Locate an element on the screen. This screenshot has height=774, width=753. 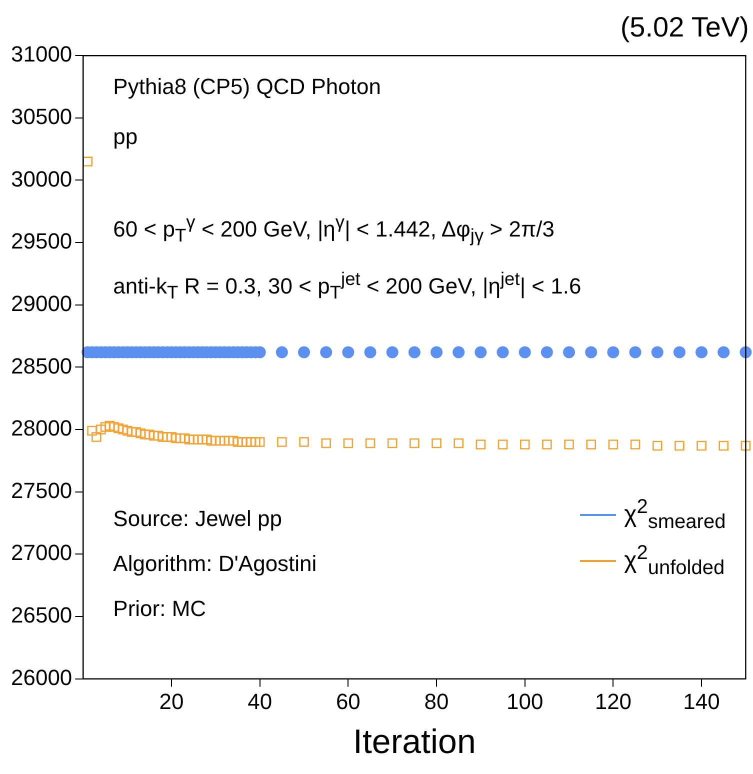
x-tick-label: 40 is located at coordinates (260, 701).